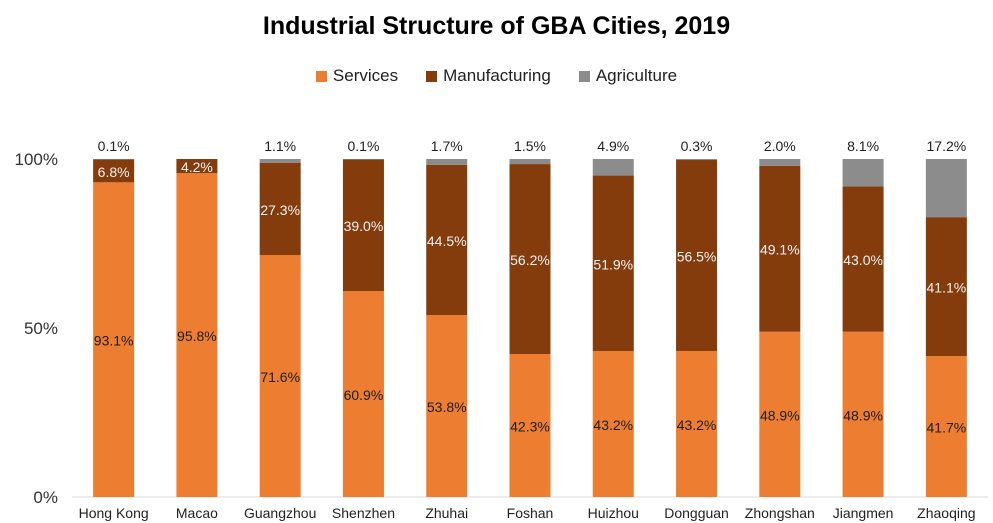 The width and height of the screenshot is (993, 523). I want to click on x-tick-label: Zhaoqing, so click(946, 513).